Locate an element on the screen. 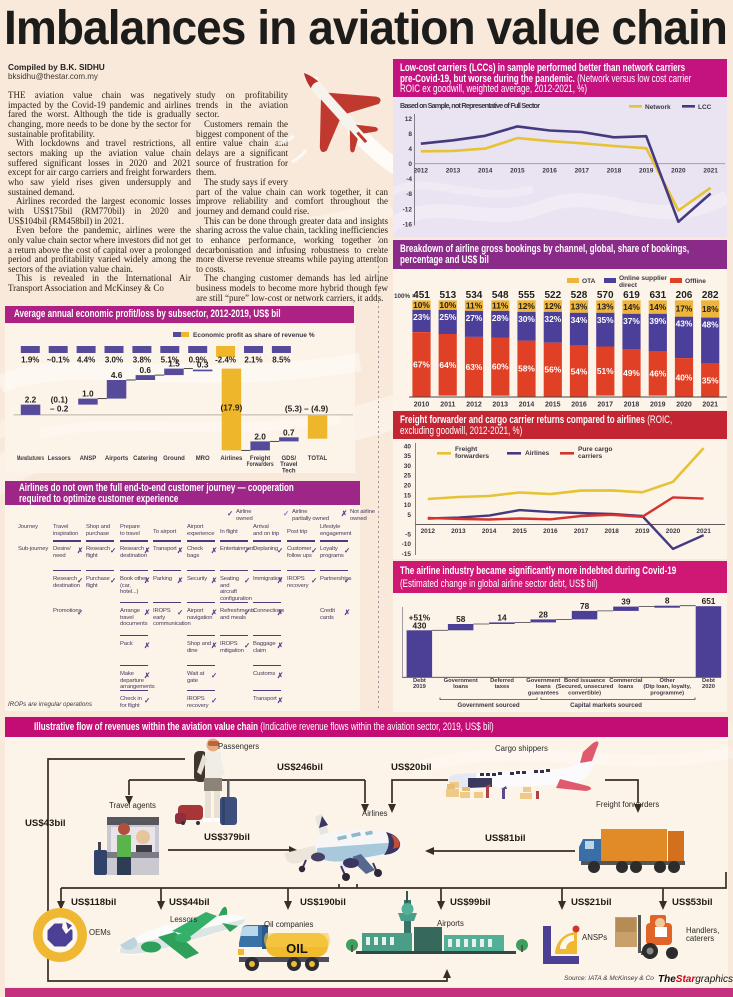 The width and height of the screenshot is (733, 997). svg-text: OIL is located at coordinates (297, 948).